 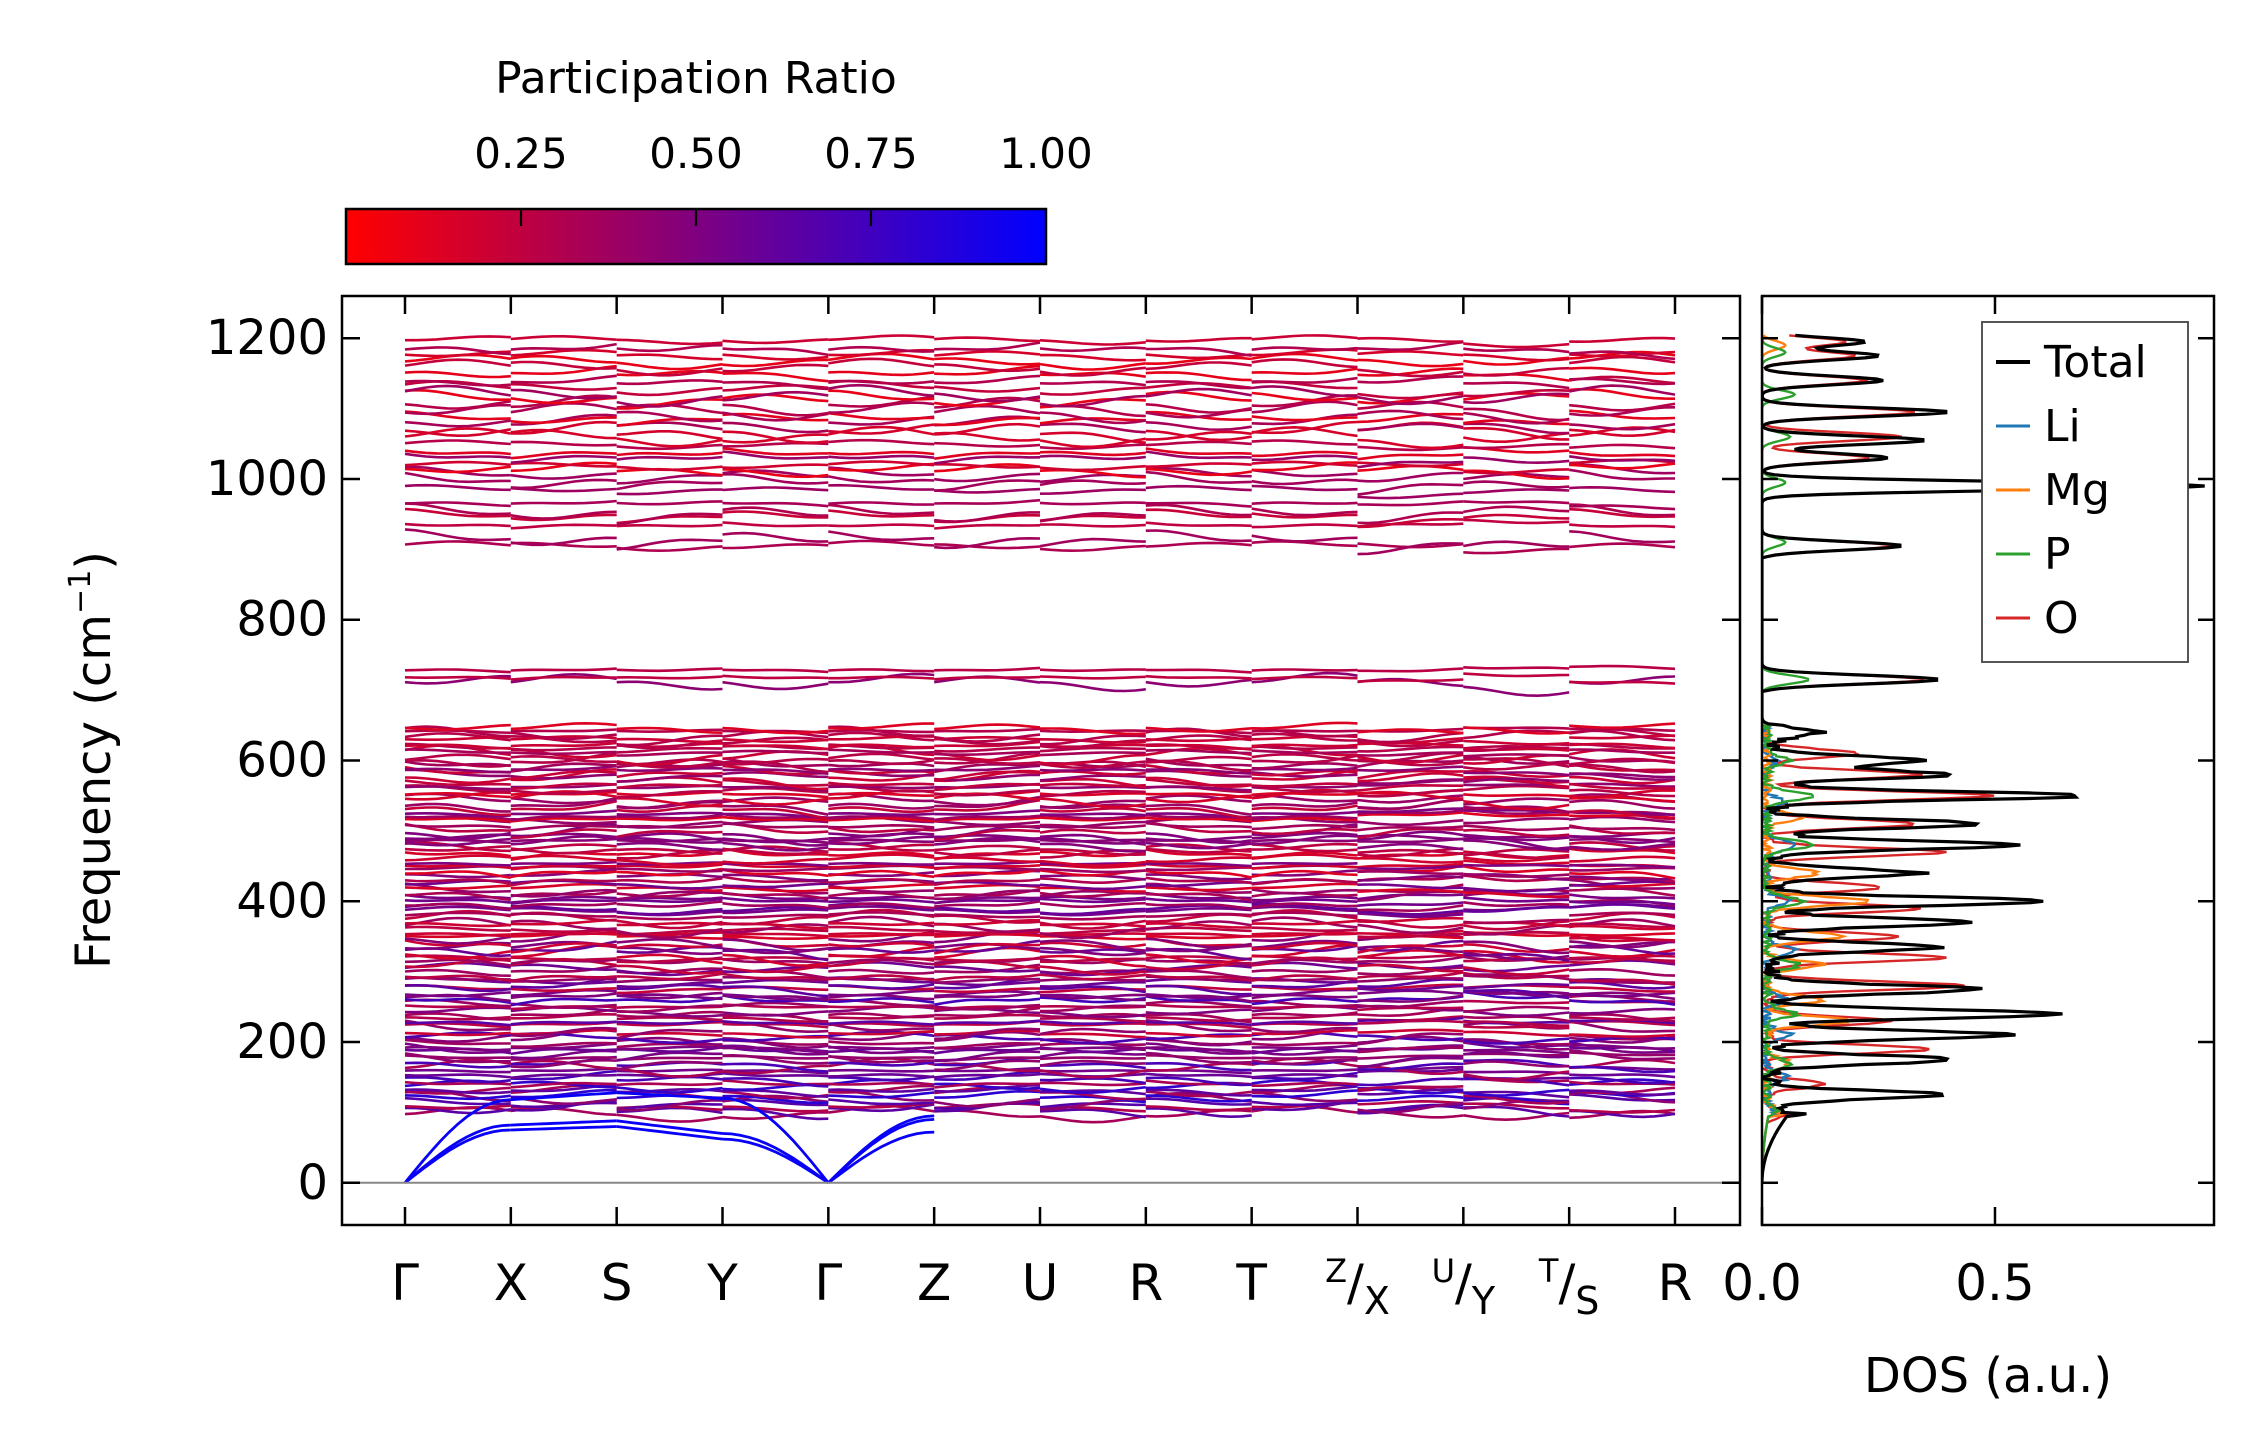 I want to click on dos-axis-label: DOS (a.u.), so click(x=1988, y=1376).